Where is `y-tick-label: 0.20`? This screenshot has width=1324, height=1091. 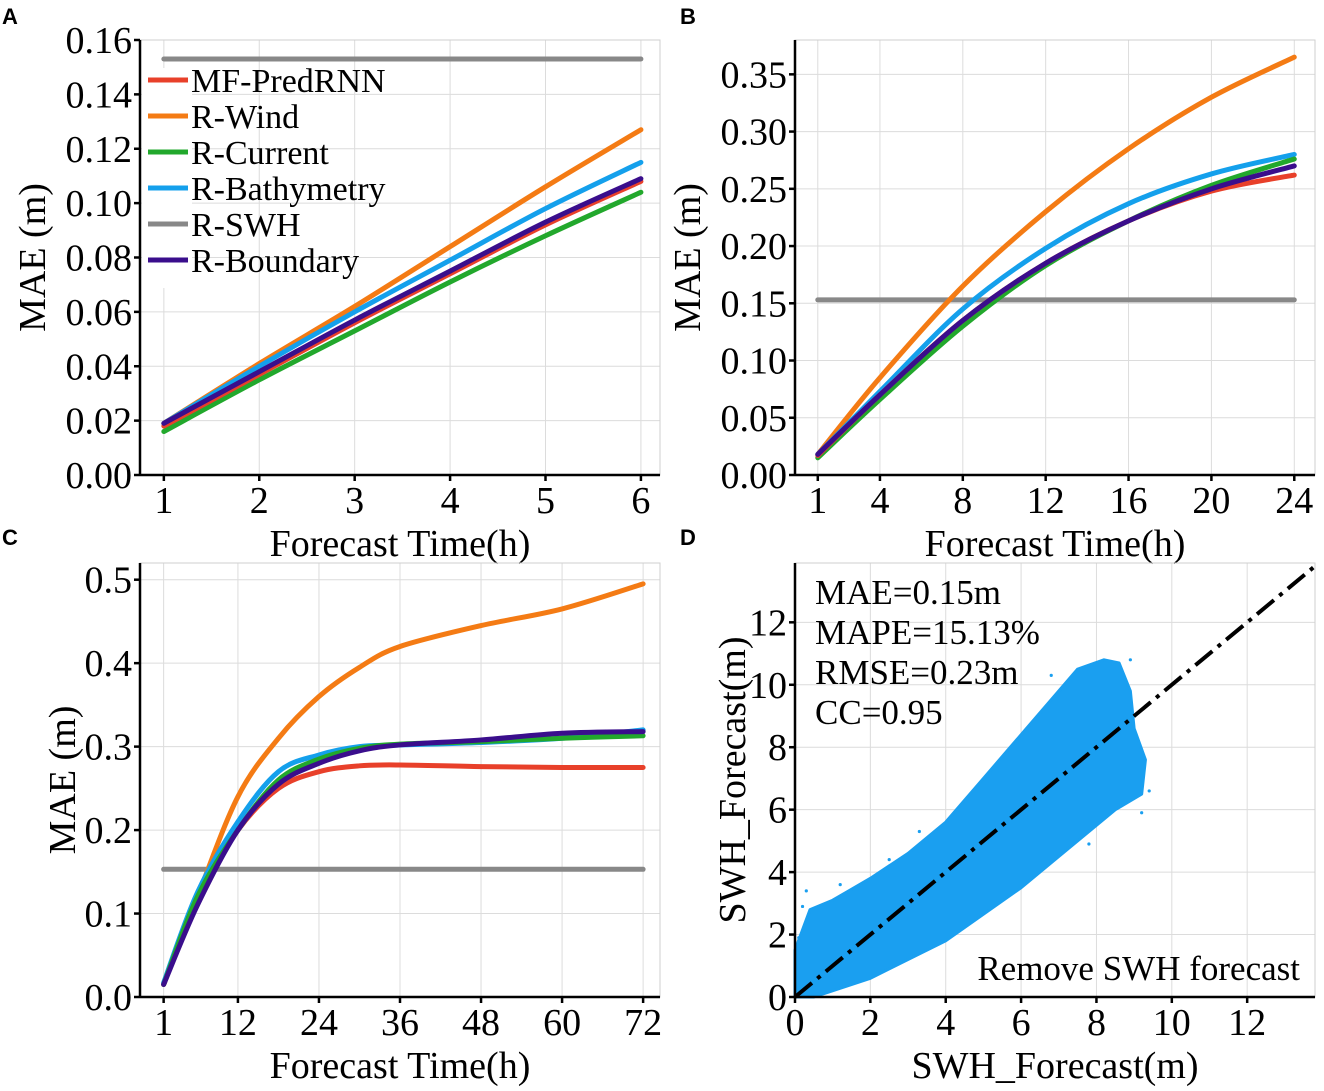 y-tick-label: 0.20 is located at coordinates (754, 247).